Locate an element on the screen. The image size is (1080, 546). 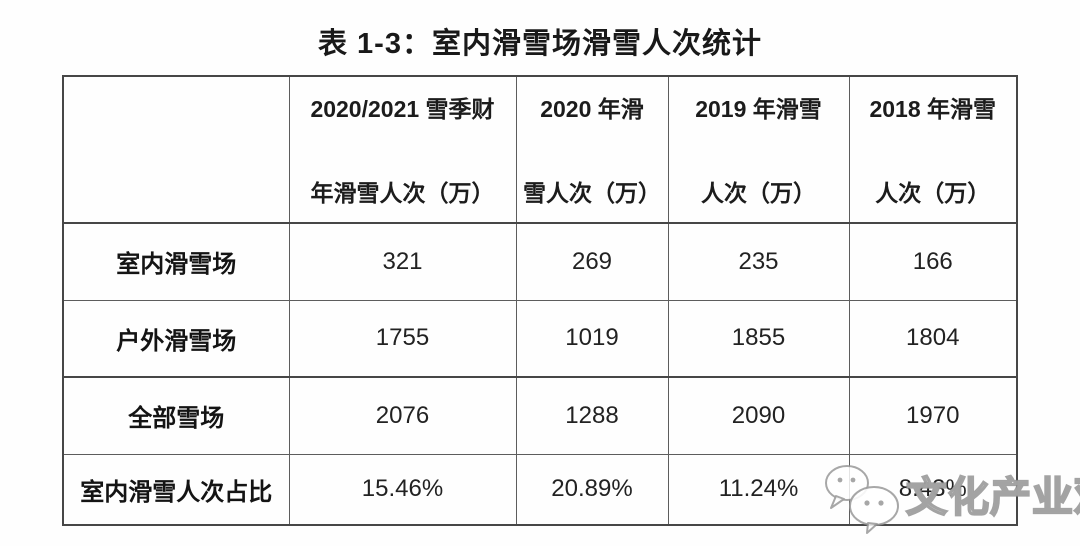
cell-ratio-2018: 8.43% is located at coordinates (933, 489).